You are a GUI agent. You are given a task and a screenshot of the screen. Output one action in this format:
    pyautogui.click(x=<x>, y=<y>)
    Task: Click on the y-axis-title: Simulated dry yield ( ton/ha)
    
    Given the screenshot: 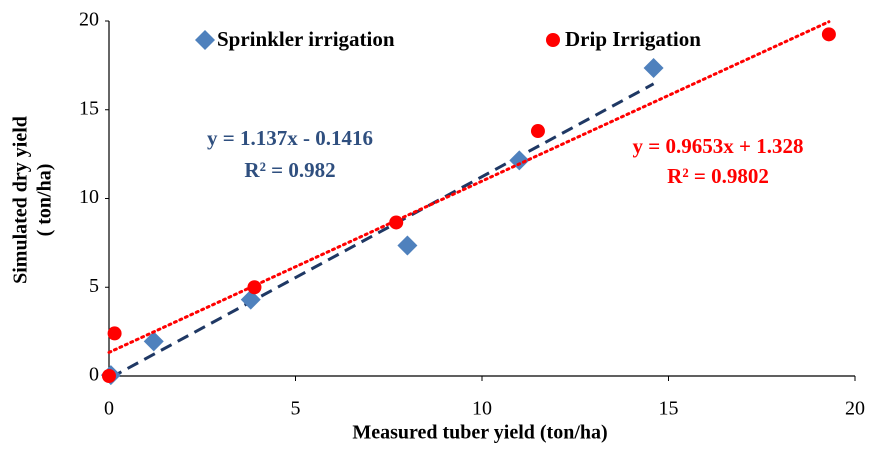 What is the action you would take?
    pyautogui.click(x=33, y=200)
    